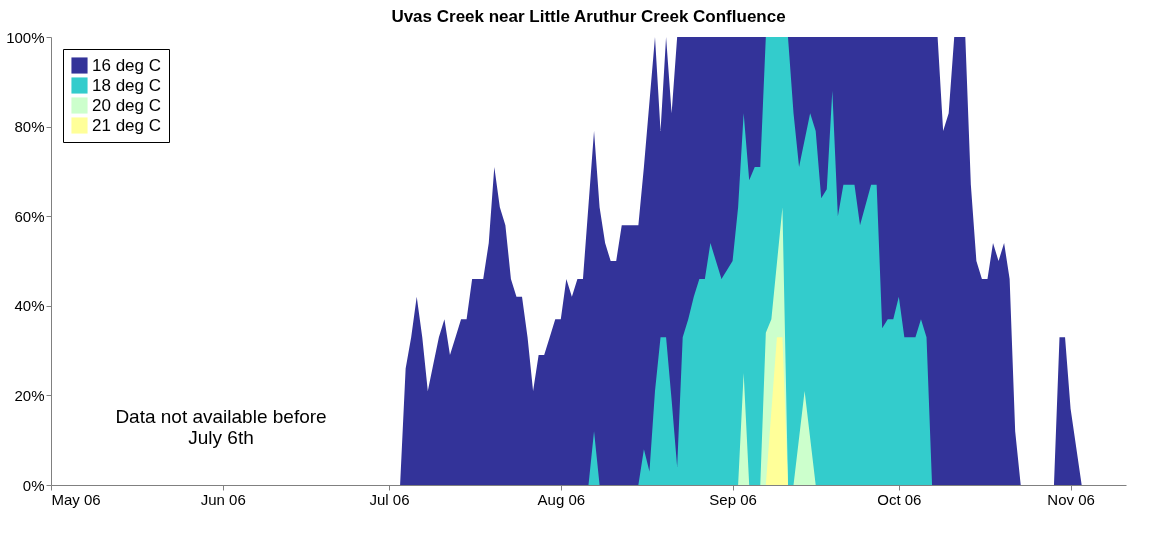  Describe the element at coordinates (733, 499) in the screenshot. I see `x-tick-label: Sep 06` at that location.